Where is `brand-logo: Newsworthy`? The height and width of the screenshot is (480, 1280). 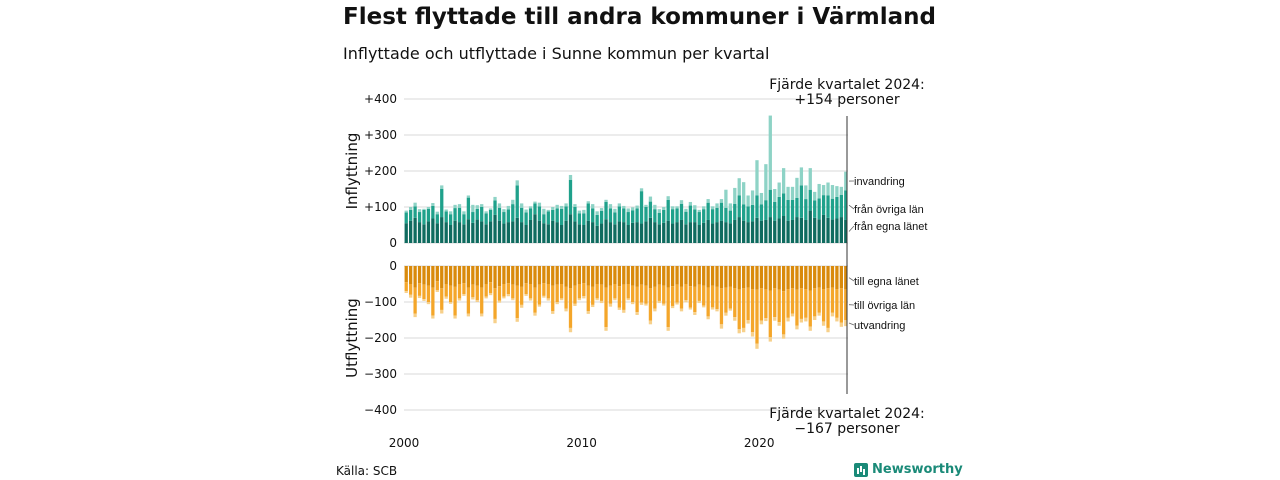
brand-logo: Newsworthy is located at coordinates (908, 469).